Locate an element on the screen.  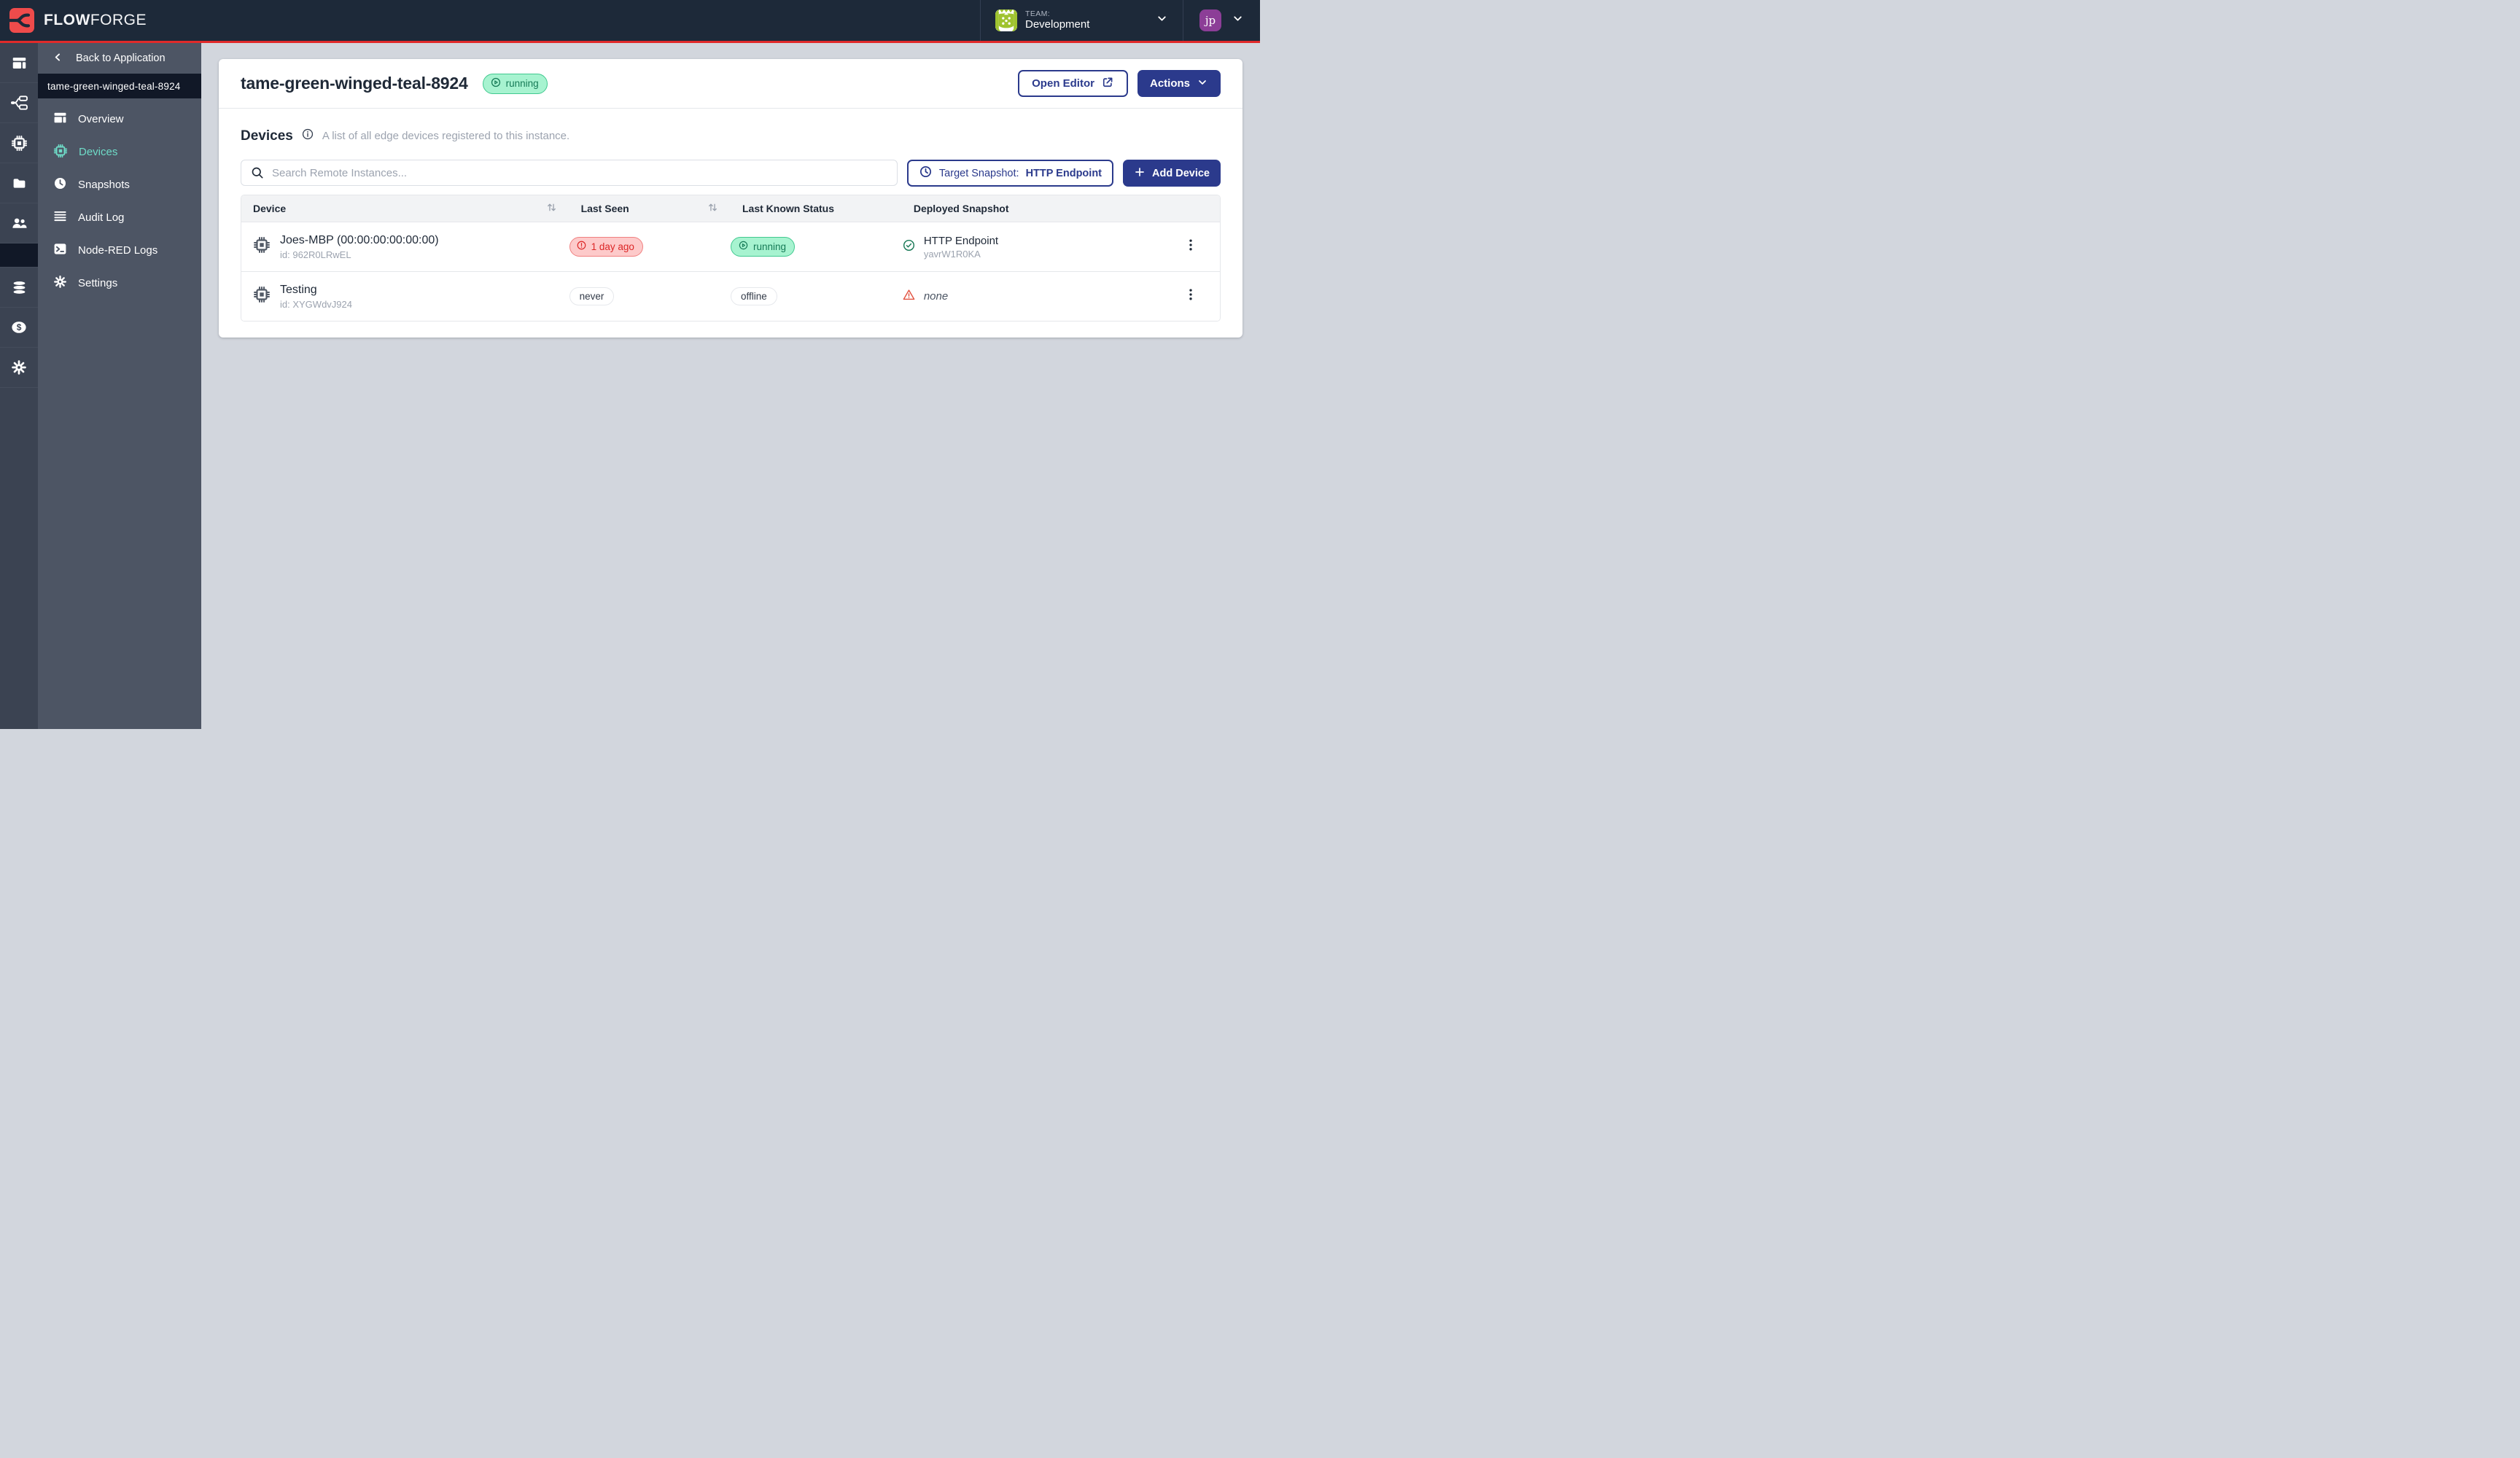
sidebar-item-devices: Devices is located at coordinates (119, 152).